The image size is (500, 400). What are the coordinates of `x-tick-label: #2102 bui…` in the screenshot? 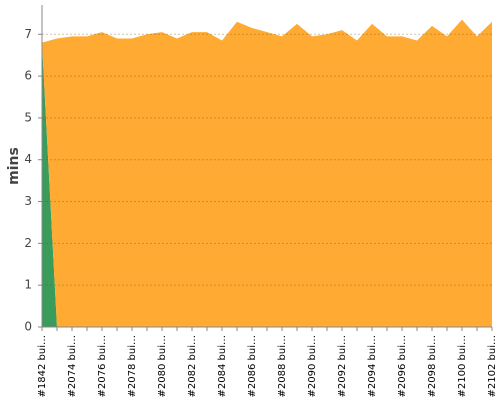 It's located at (492, 366).